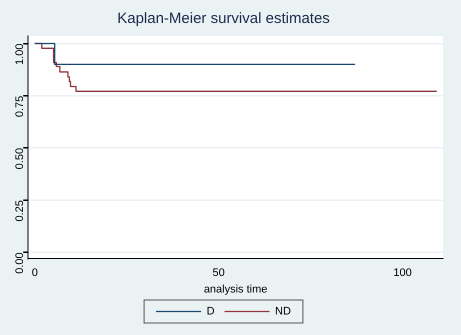  I want to click on x-tick-label: 100, so click(402, 273).